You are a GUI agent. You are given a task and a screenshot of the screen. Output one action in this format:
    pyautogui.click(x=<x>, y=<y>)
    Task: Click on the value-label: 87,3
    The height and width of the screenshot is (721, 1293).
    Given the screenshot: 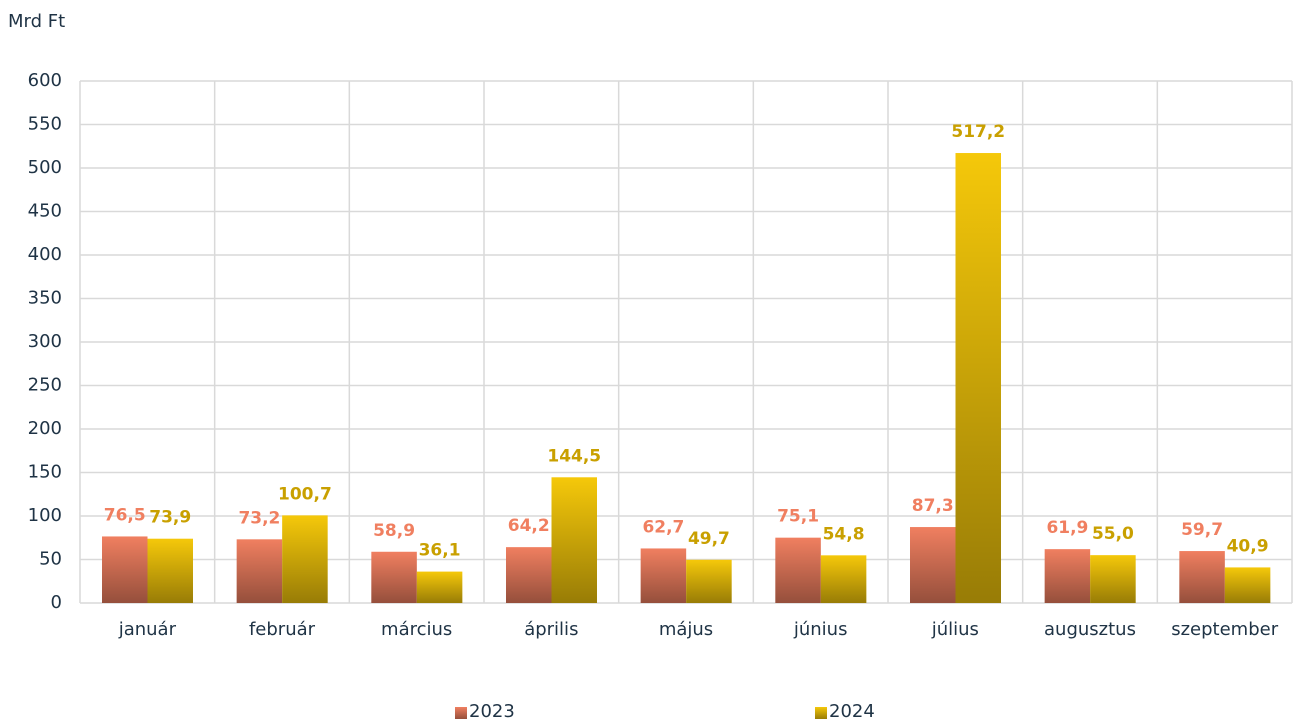 What is the action you would take?
    pyautogui.click(x=933, y=506)
    